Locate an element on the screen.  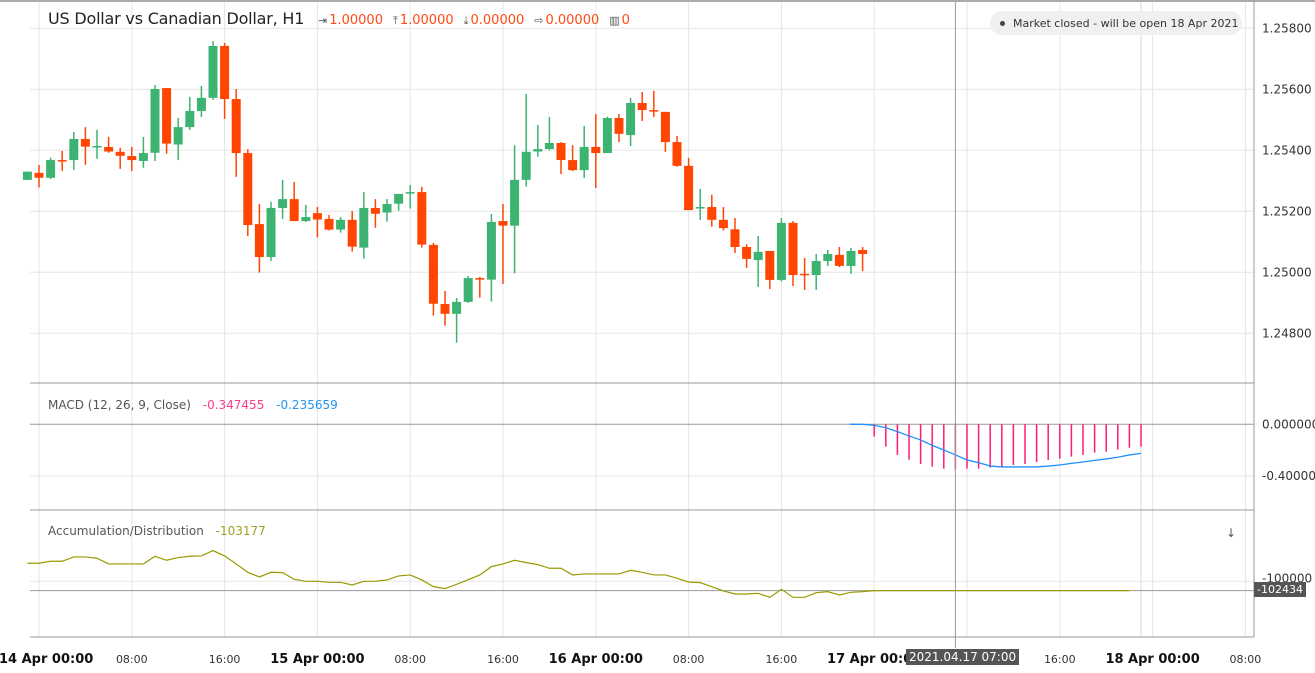
pane-collapse-arrow-icon: ↓ is located at coordinates (1231, 533).